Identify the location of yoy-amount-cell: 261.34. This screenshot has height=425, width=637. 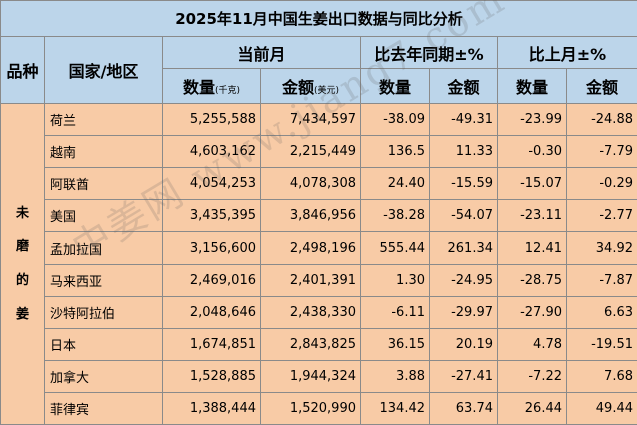
(463, 248).